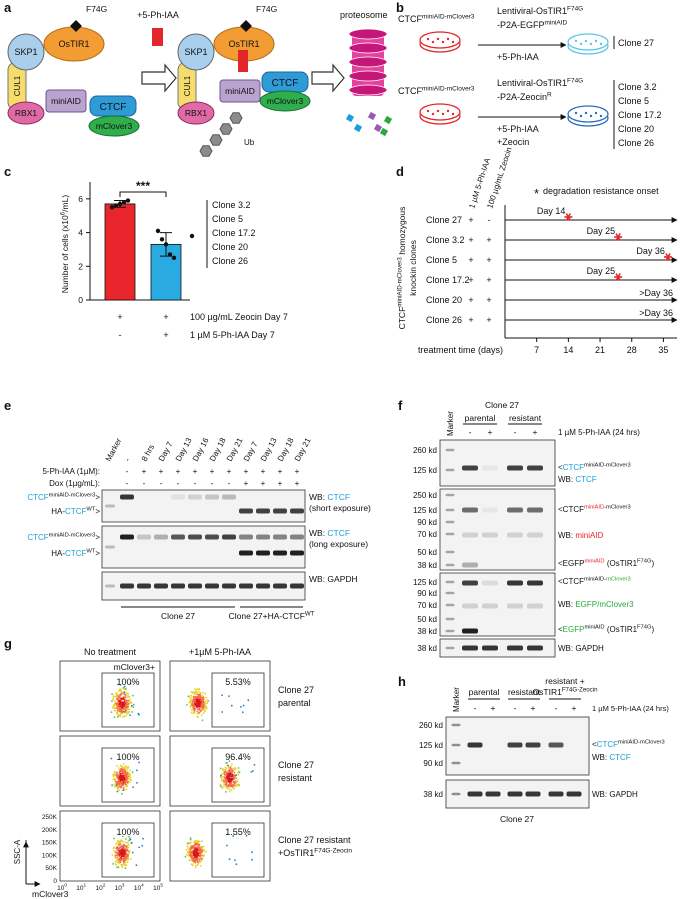 The width and height of the screenshot is (692, 899). What do you see at coordinates (243, 61) in the screenshot?
I see `ligand-bound` at bounding box center [243, 61].